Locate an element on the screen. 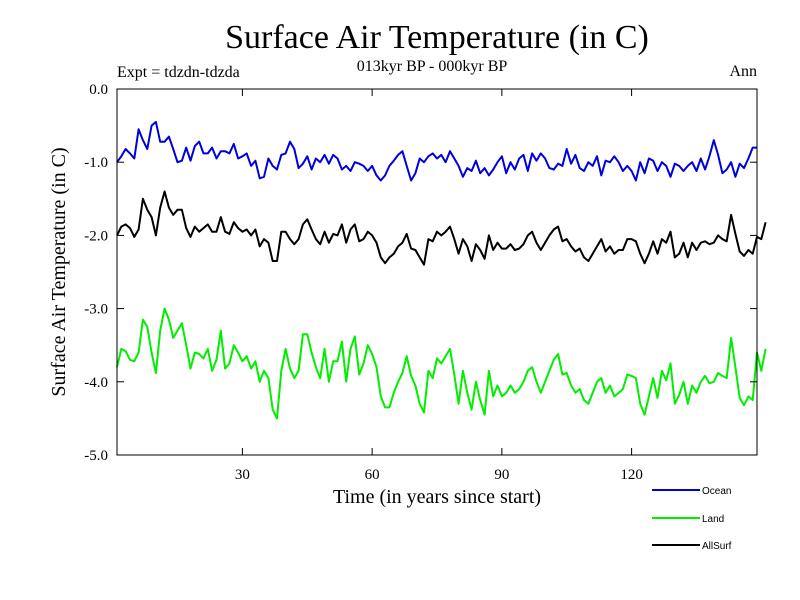  y-tick-label: -5.0 is located at coordinates (96, 456).